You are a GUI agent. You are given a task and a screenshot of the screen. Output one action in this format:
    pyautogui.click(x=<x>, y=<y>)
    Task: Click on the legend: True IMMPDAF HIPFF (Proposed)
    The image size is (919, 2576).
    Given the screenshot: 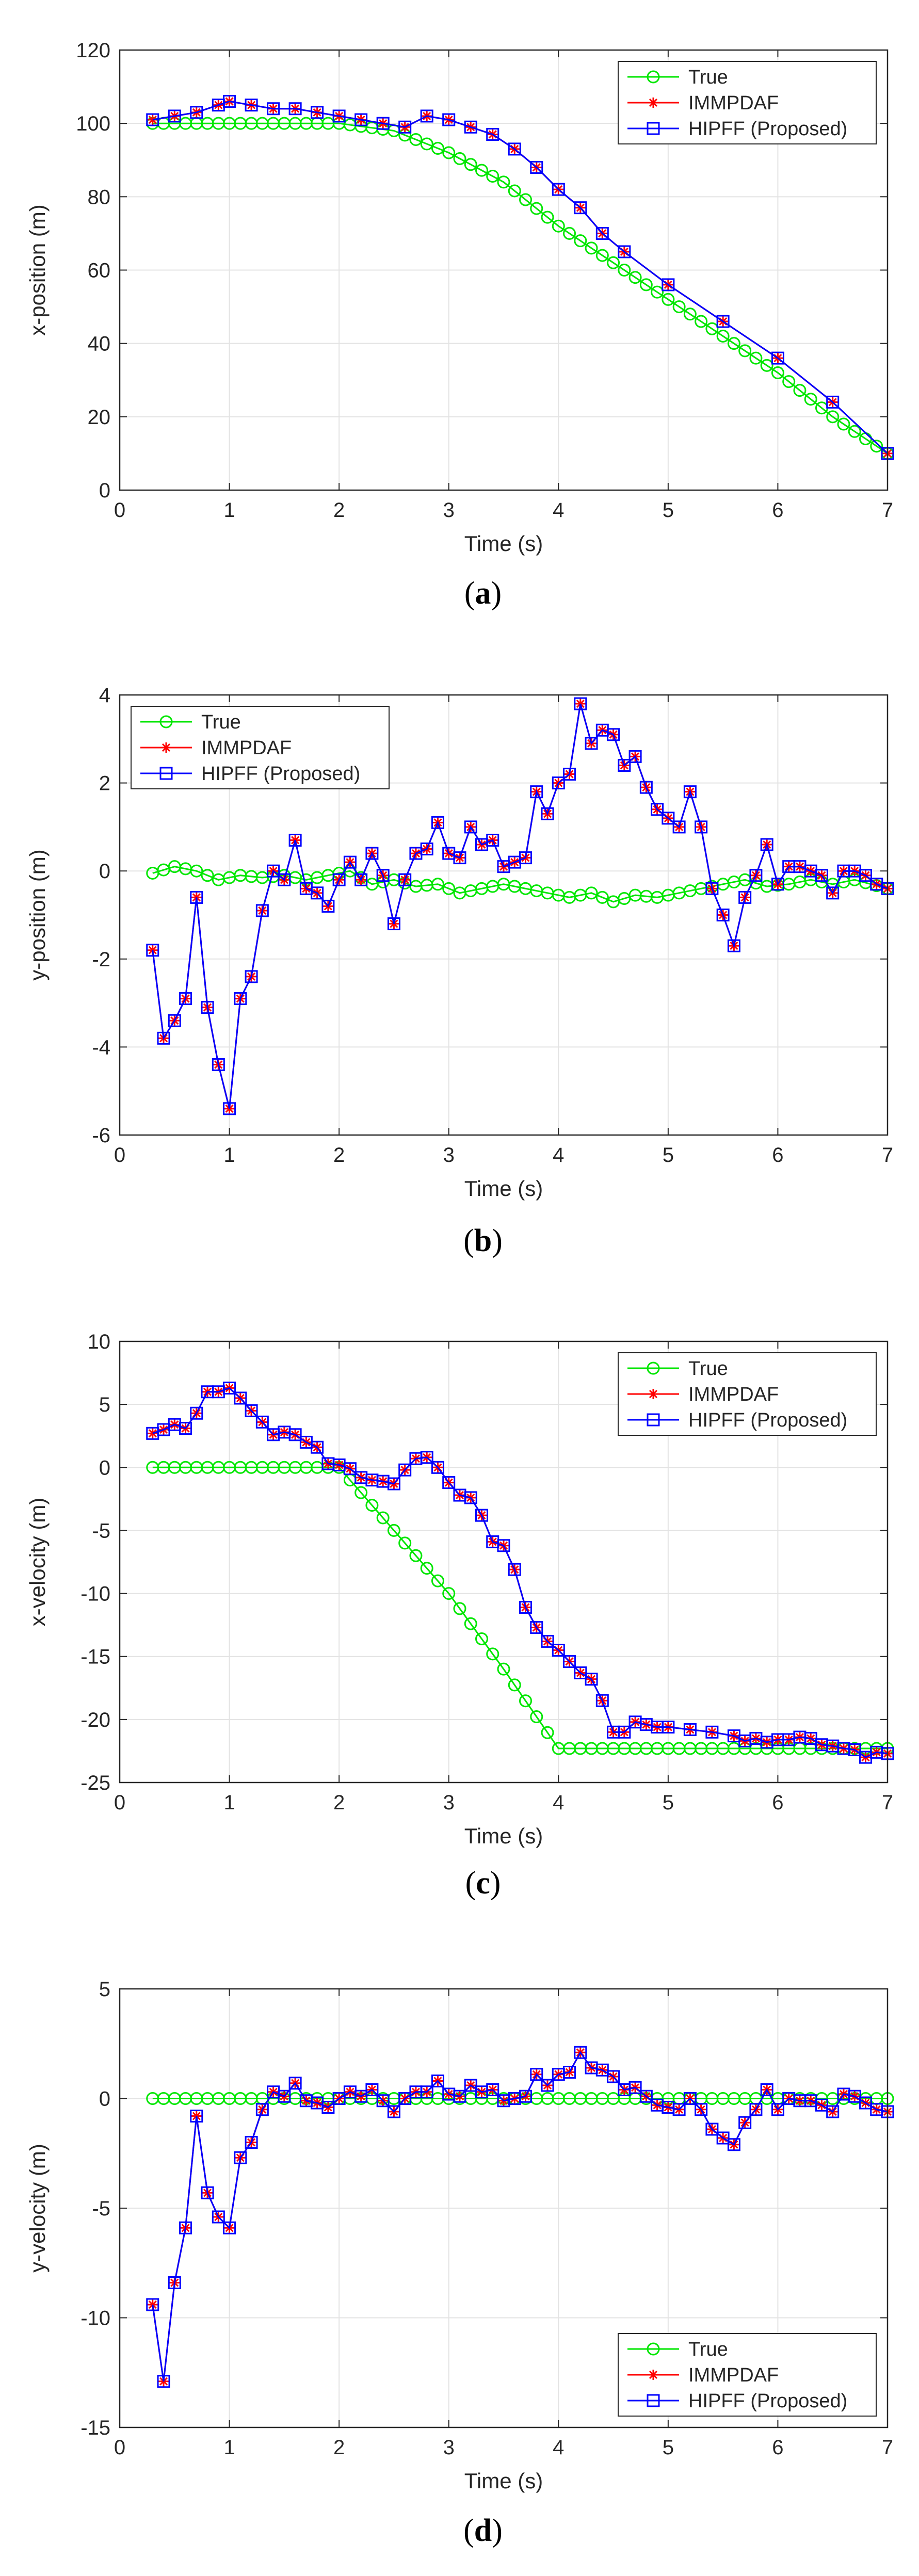 What is the action you would take?
    pyautogui.click(x=747, y=2375)
    